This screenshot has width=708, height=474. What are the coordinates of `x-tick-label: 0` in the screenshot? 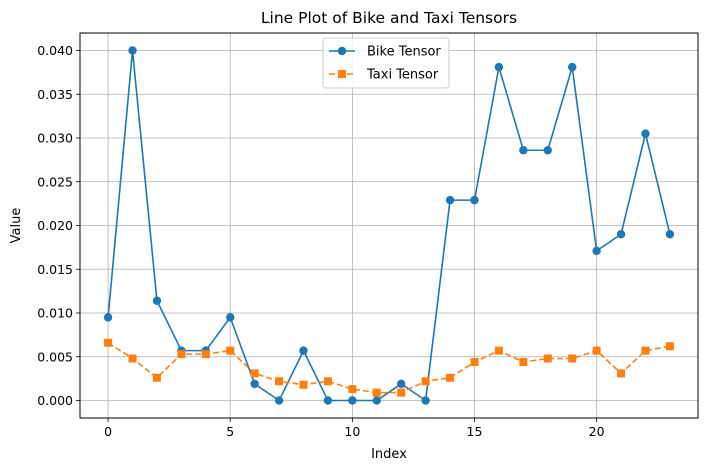 It's located at (108, 431).